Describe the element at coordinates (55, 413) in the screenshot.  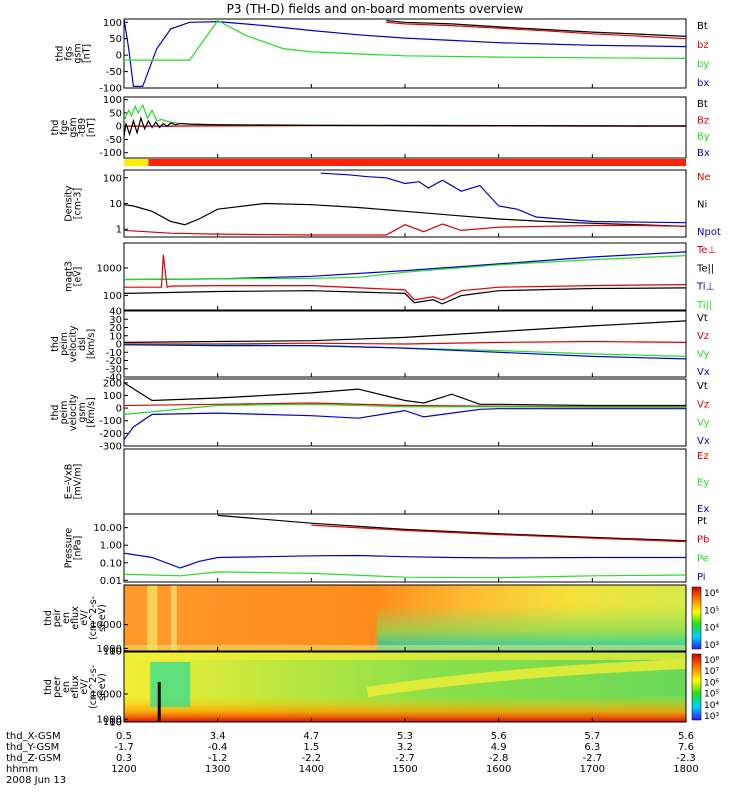
I see `y-axis-label: thd` at that location.